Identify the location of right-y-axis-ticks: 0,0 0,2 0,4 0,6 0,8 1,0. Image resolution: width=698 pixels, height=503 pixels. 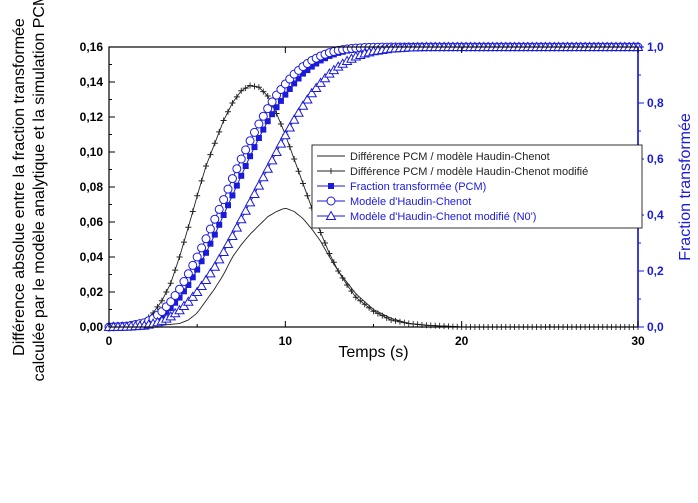
(651, 187).